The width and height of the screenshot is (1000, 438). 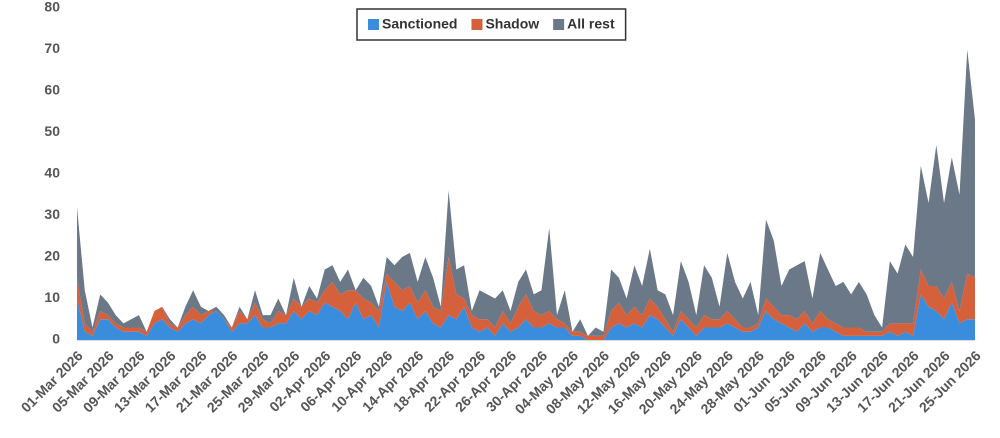 What do you see at coordinates (52, 7) in the screenshot?
I see `y-tick-label: 80` at bounding box center [52, 7].